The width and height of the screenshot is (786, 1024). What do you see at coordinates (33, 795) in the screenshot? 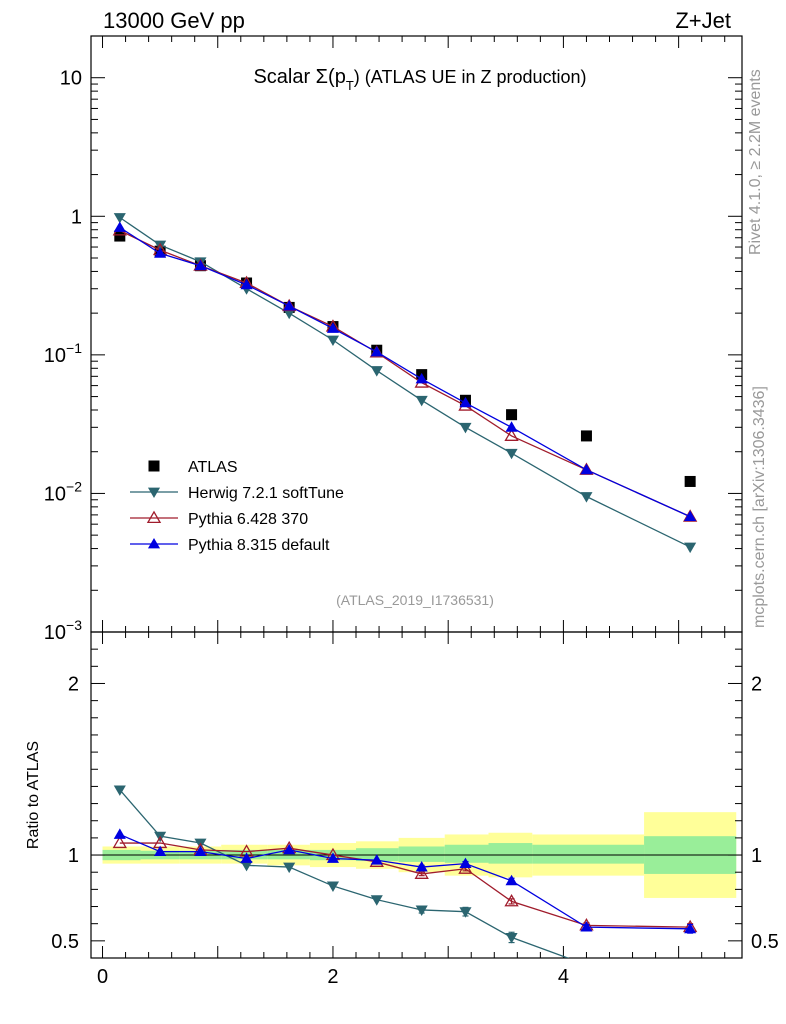
I see `ratio-ylabel: Ratio to ATLAS` at bounding box center [33, 795].